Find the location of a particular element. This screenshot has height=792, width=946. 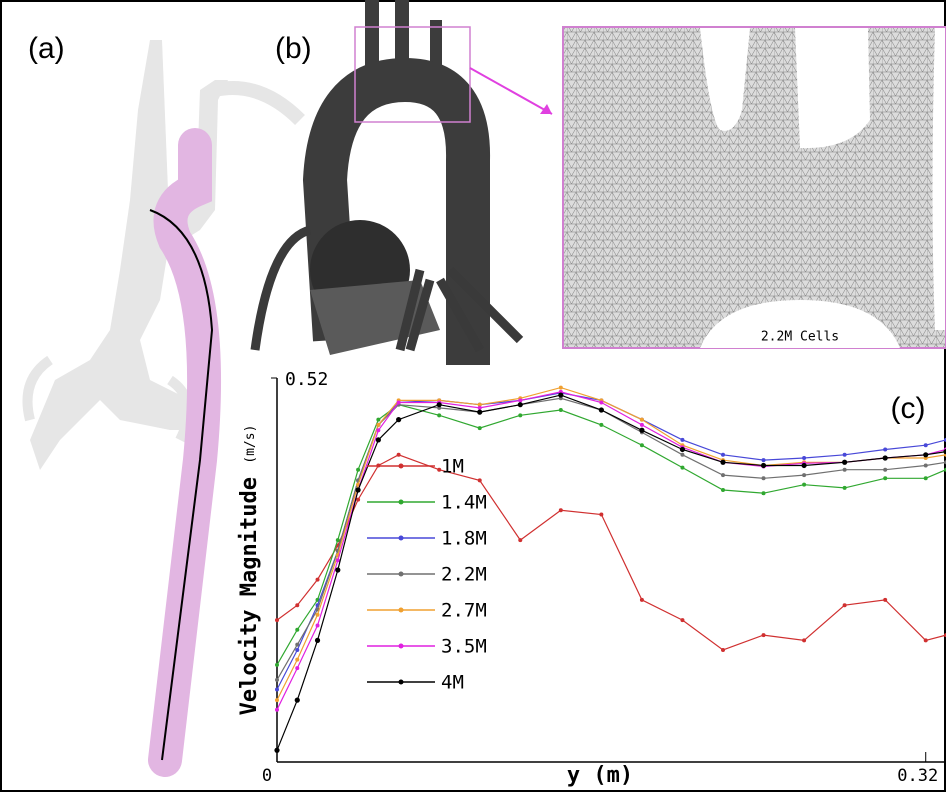

legend-label: 1.4M is located at coordinates (464, 503).